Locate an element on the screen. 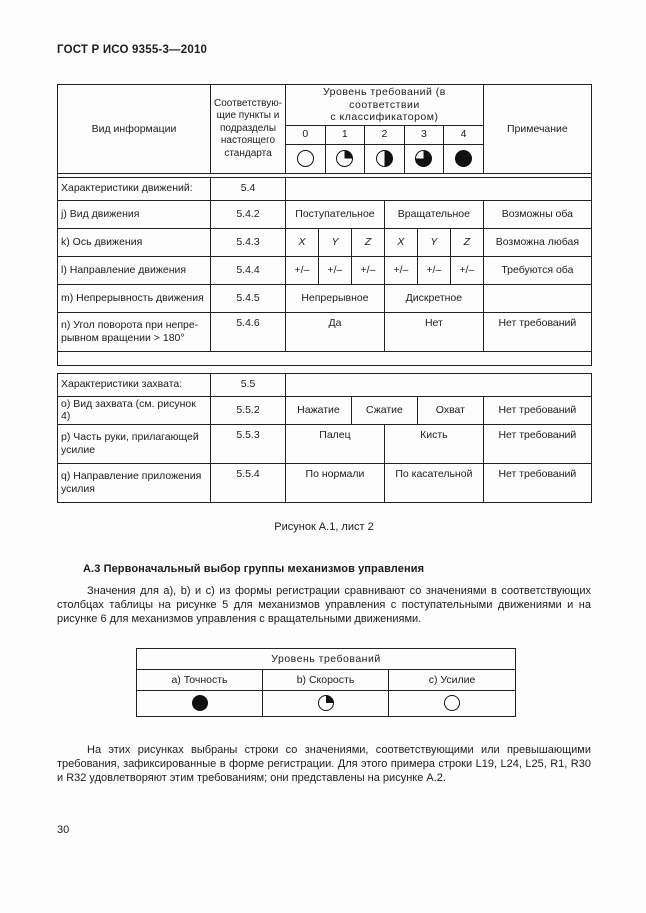 The height and width of the screenshot is (913, 646). row-label-movements-section: Характеристики движений: is located at coordinates (134, 188).